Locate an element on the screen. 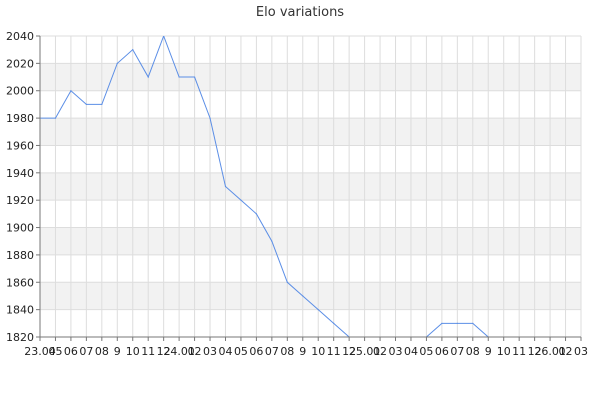 Image resolution: width=600 pixels, height=400 pixels. y-tick-label: 1900 is located at coordinates (20, 228).